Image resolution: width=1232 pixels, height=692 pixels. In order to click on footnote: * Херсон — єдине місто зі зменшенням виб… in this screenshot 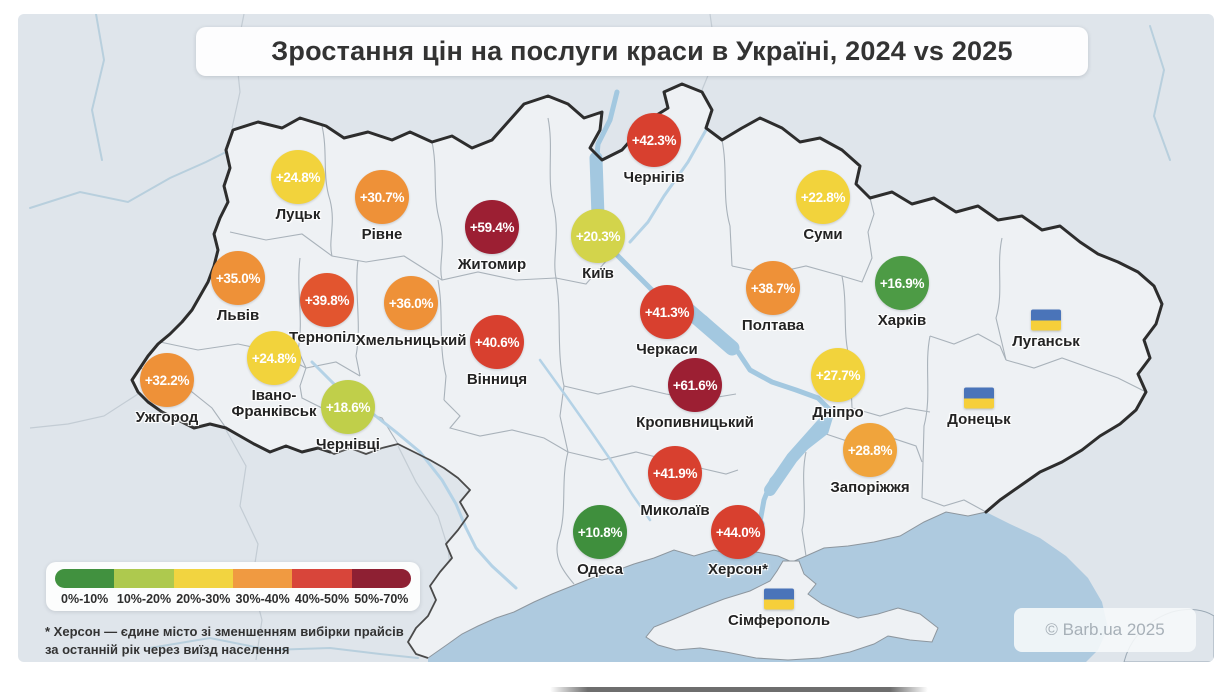, I will do `click(224, 641)`.